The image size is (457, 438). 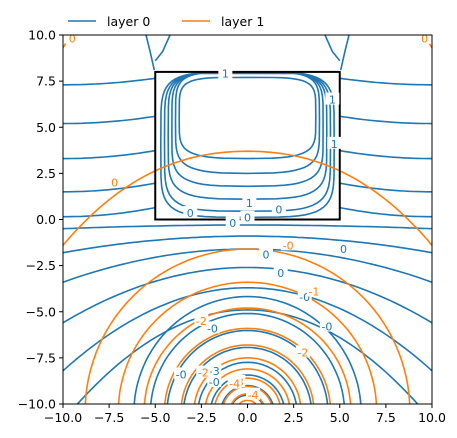 I want to click on x-tick-label: 5.0, so click(x=340, y=417).